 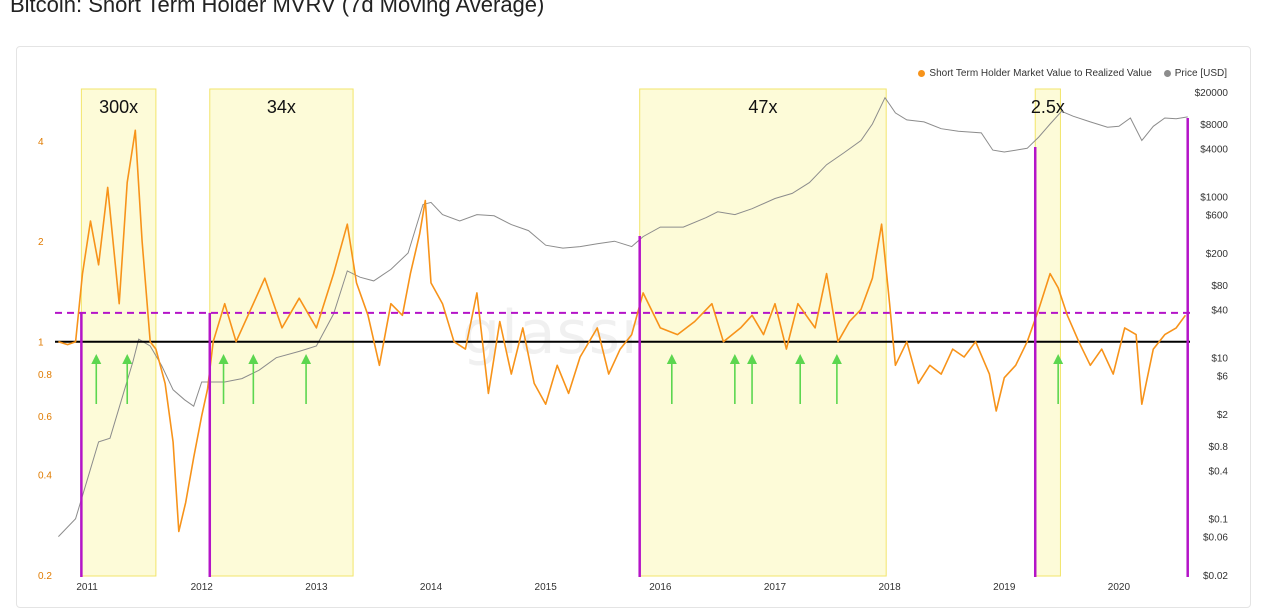 What do you see at coordinates (1048, 107) in the screenshot?
I see `band-label-3: 2.5x` at bounding box center [1048, 107].